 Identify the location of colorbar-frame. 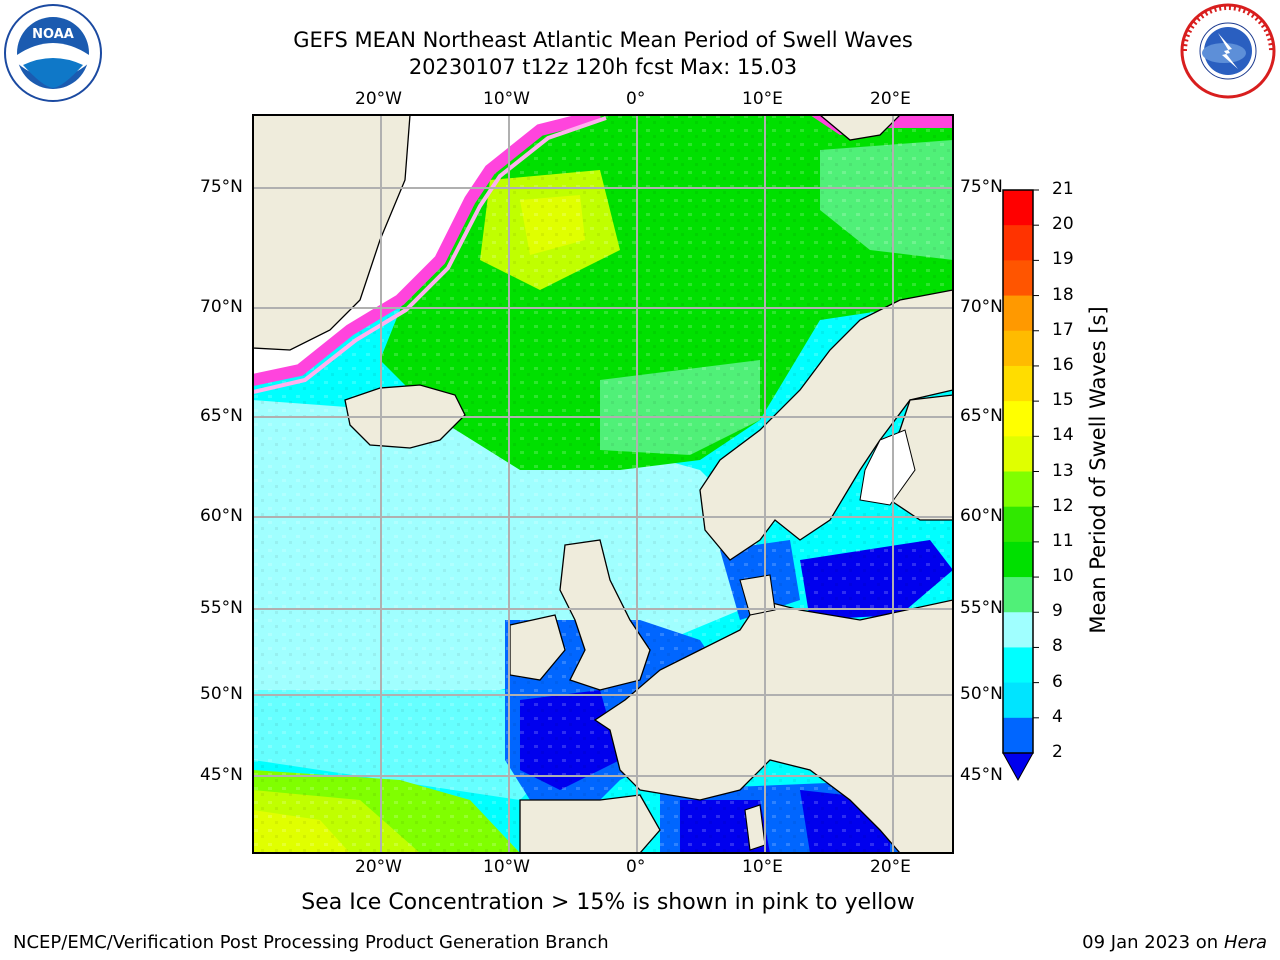
(1018, 471).